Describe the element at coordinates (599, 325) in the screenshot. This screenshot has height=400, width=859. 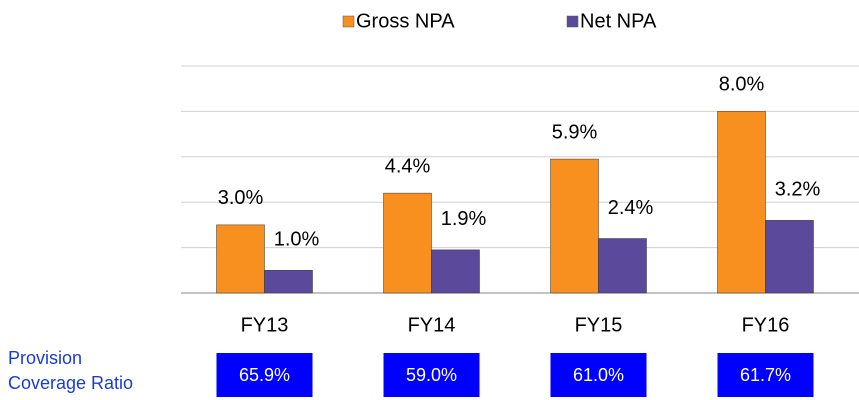
I see `x-tick-label: FY15` at that location.